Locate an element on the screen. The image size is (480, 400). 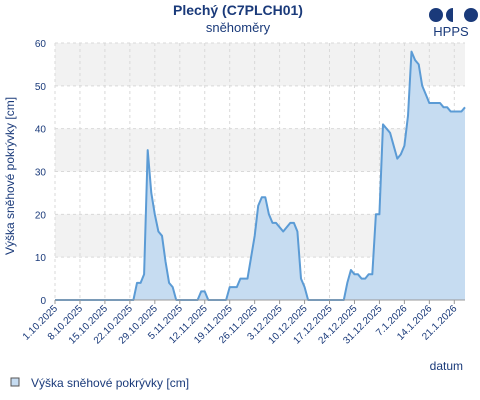
legend-swatch is located at coordinates (15, 382).